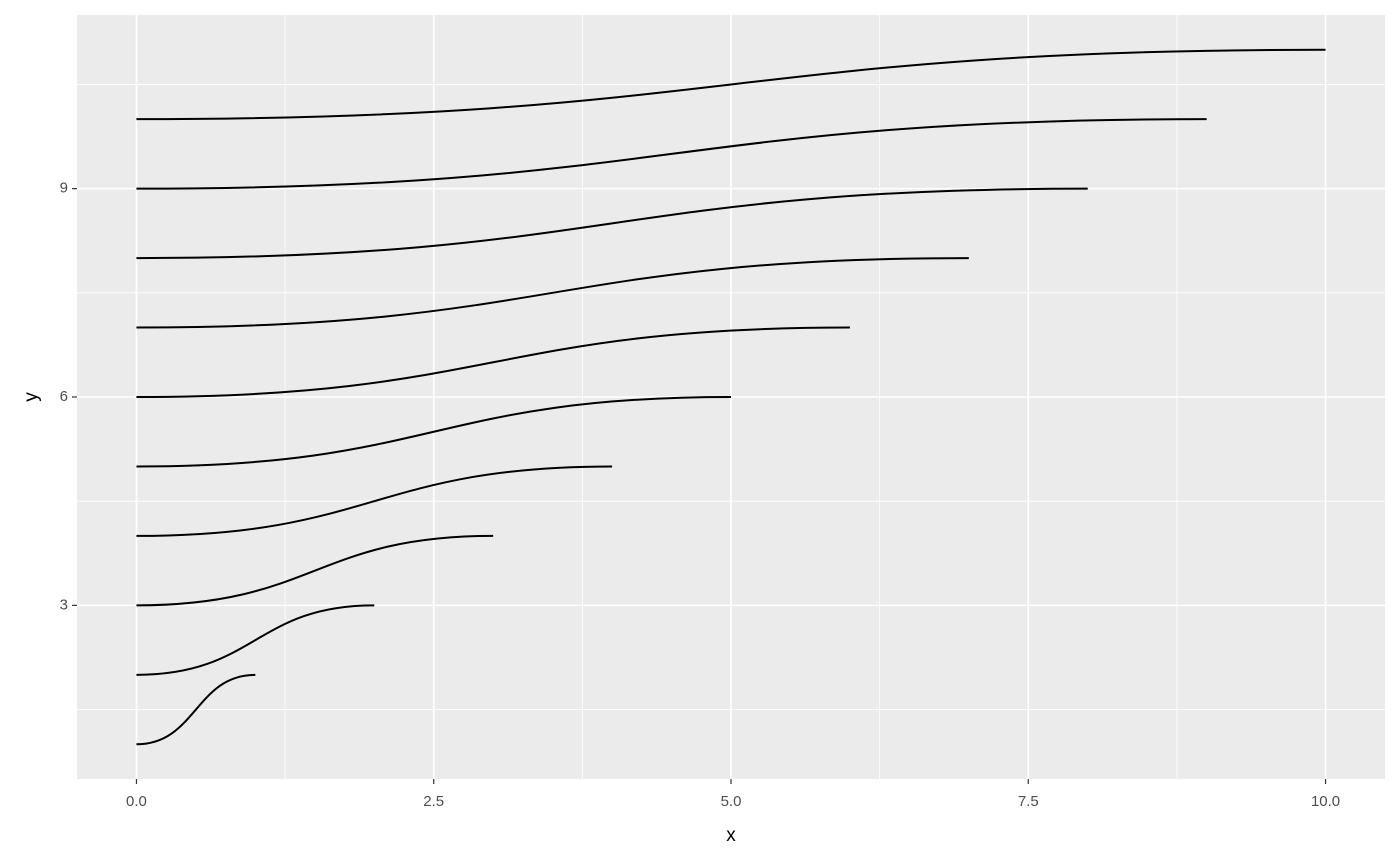  What do you see at coordinates (64, 188) in the screenshot?
I see `y-tick-label: 9` at bounding box center [64, 188].